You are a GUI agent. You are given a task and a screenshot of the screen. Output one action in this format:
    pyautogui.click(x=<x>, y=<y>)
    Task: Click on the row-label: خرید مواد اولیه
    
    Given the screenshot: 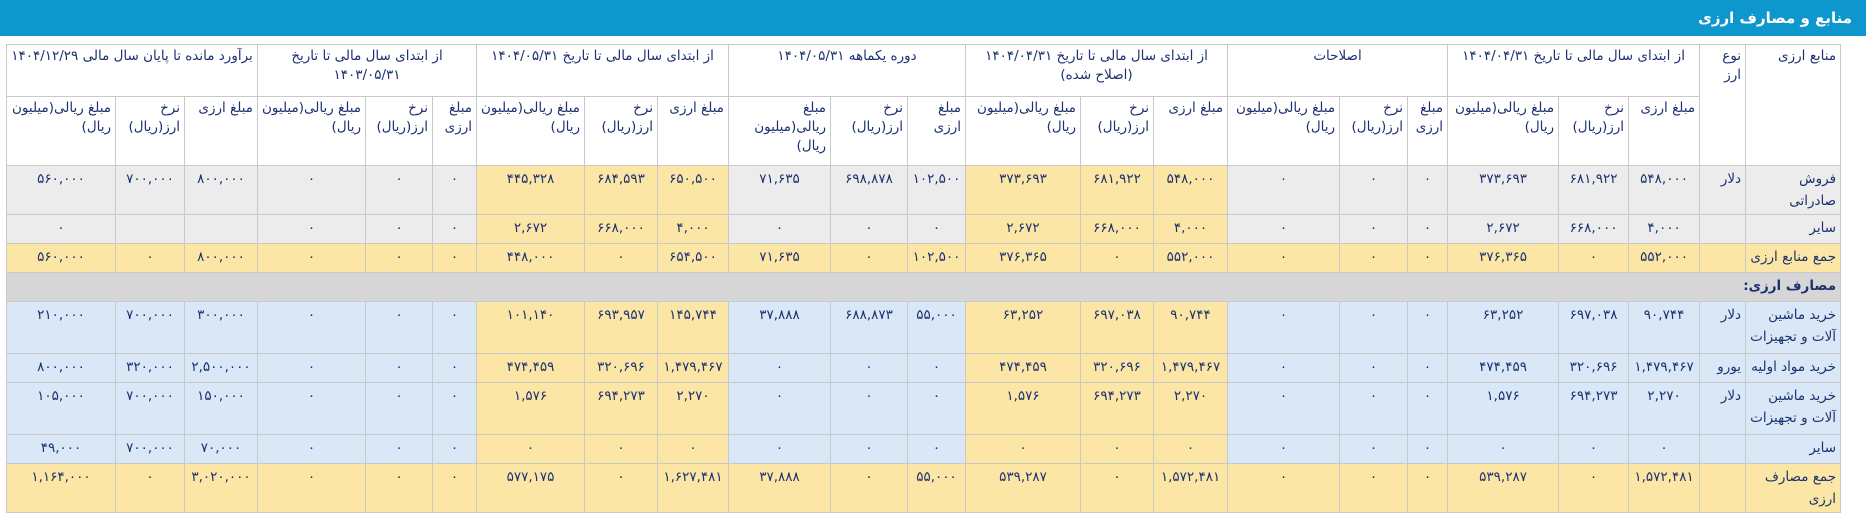 What is the action you would take?
    pyautogui.click(x=1793, y=368)
    